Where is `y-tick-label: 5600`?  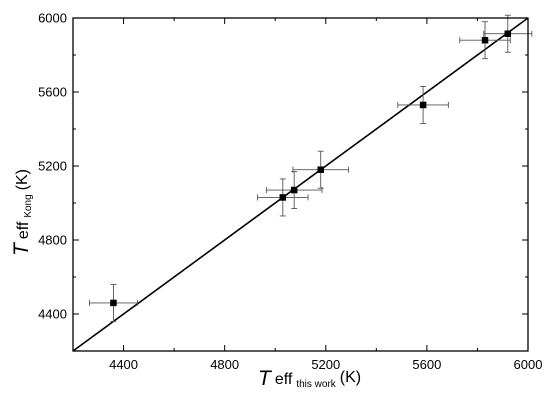
y-tick-label: 5600 is located at coordinates (52, 92).